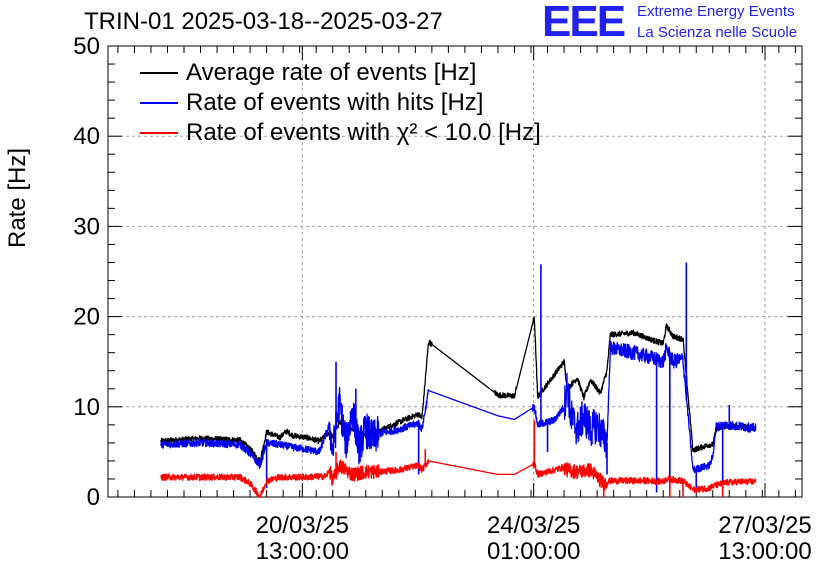 The image size is (836, 572). I want to click on legend-entry-hits: Rate of events with hits [Hz], so click(340, 103).